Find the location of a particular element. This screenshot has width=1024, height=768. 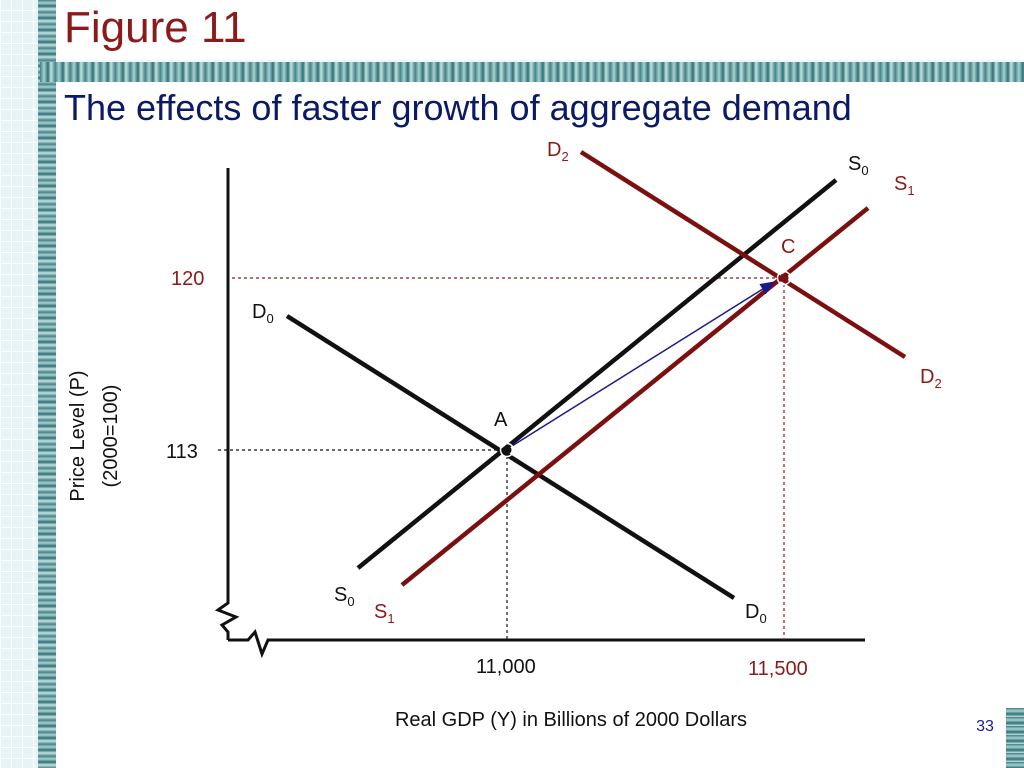

label-d0-bottom: D0 is located at coordinates (756, 613).